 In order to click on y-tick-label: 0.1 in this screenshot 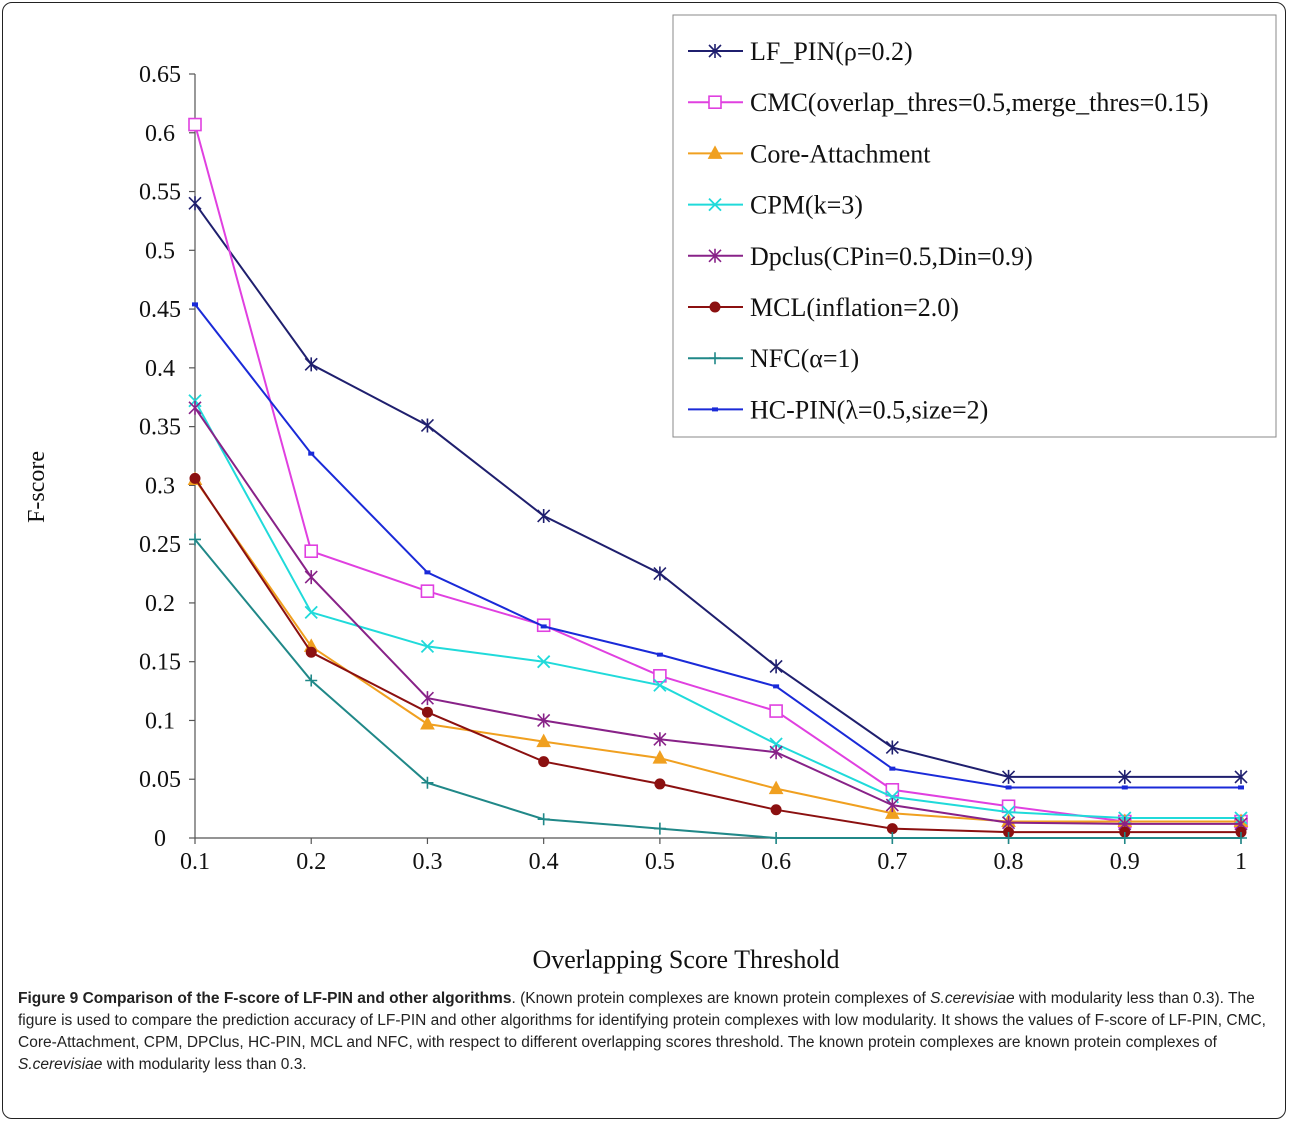, I will do `click(160, 721)`.